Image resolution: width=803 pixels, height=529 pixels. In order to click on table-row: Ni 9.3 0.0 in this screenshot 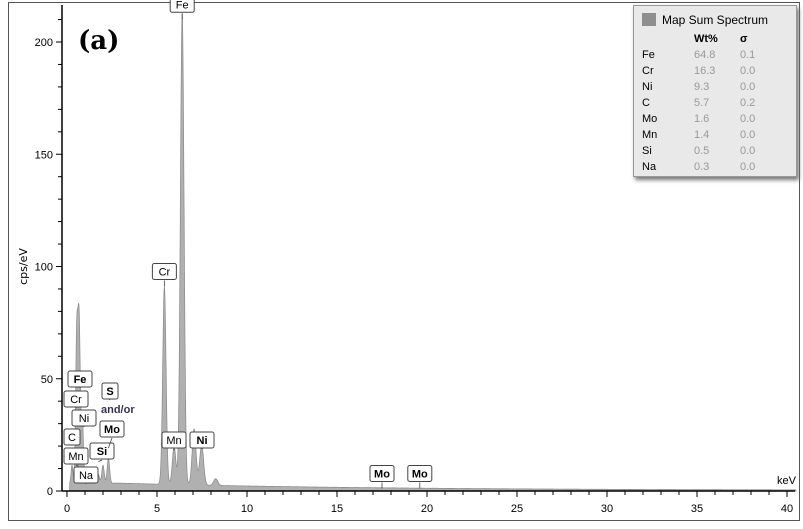, I will do `click(711, 87)`.